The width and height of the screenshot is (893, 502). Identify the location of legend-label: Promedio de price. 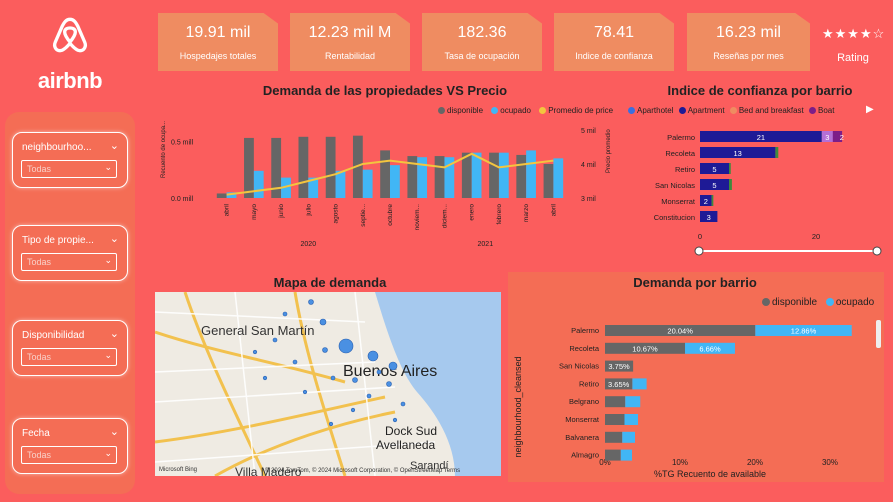
(581, 110).